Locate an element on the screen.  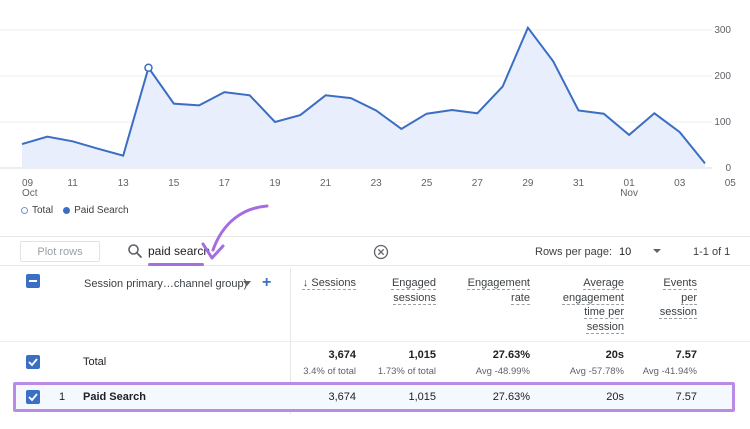
add-dimension-button: + is located at coordinates (267, 282).